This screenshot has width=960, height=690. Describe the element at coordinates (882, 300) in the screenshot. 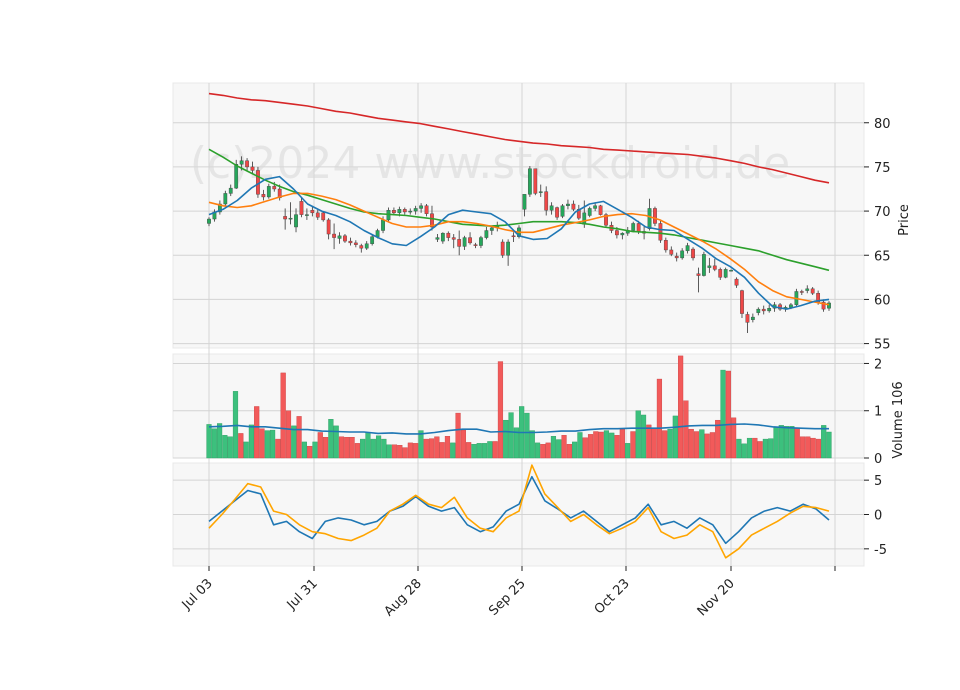

I see `price-tick-label: 60` at that location.